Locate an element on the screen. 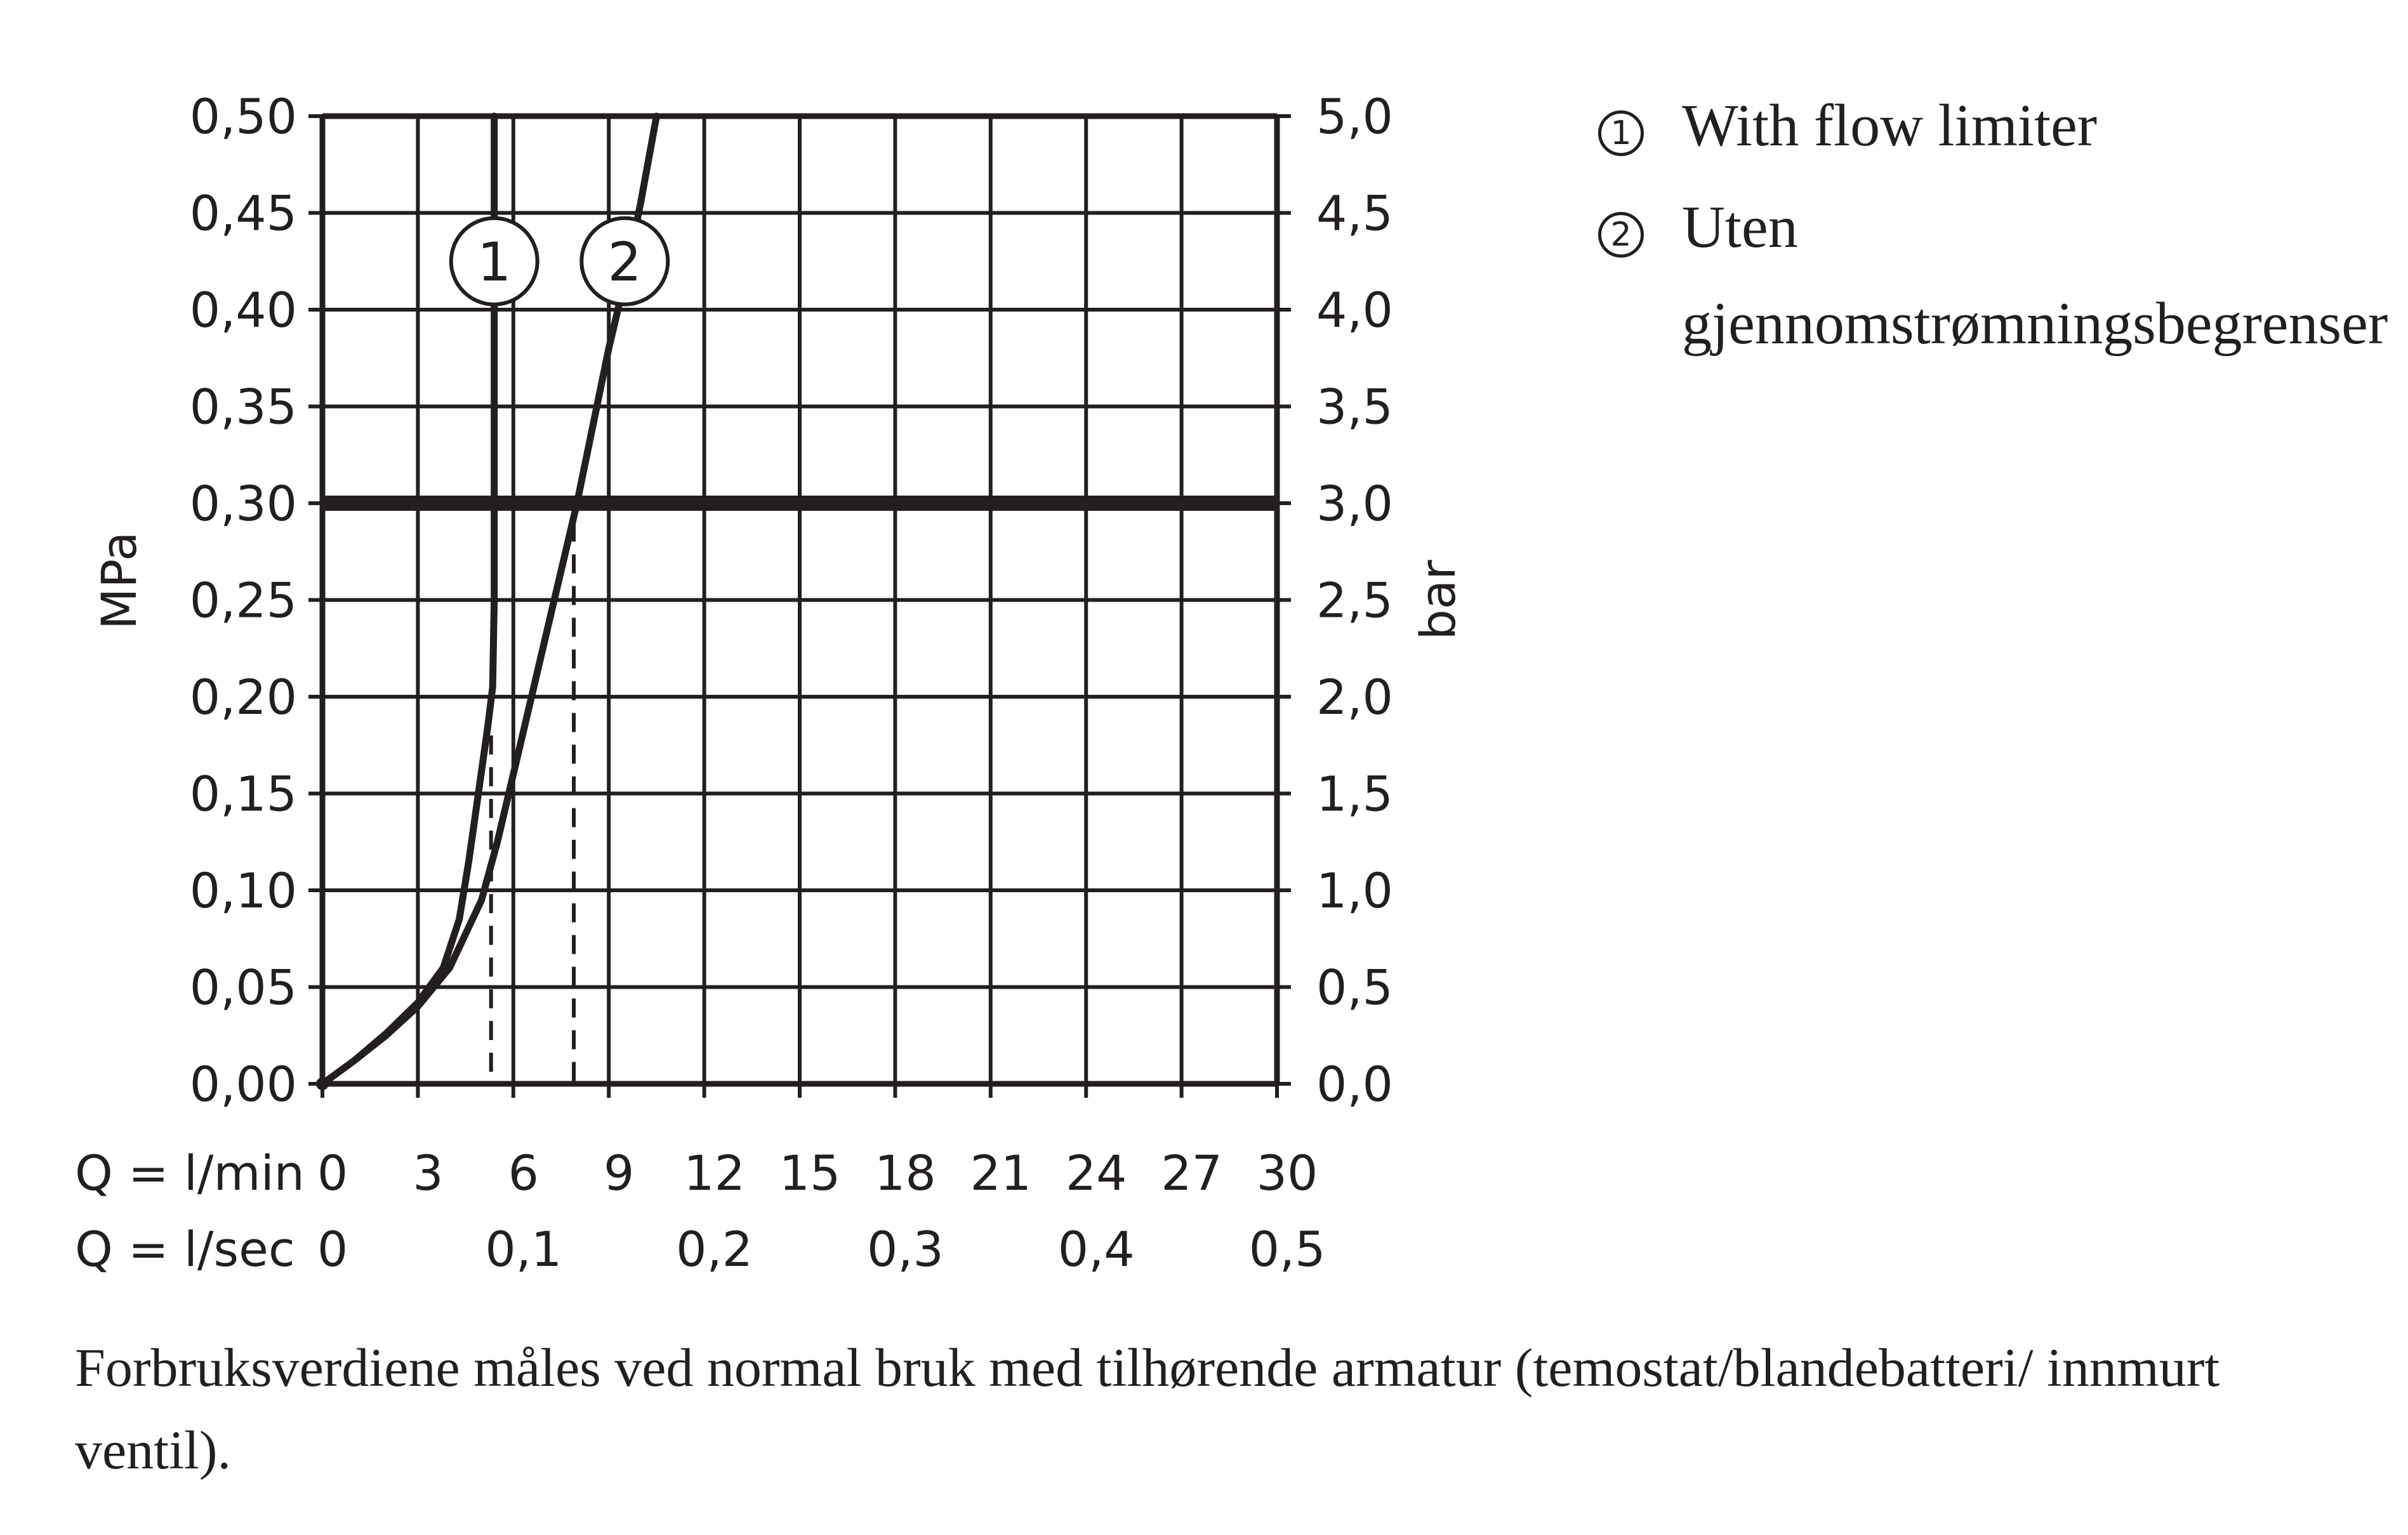 This screenshot has height=1535, width=2408. right-tick-label: 3,5 is located at coordinates (1354, 407).